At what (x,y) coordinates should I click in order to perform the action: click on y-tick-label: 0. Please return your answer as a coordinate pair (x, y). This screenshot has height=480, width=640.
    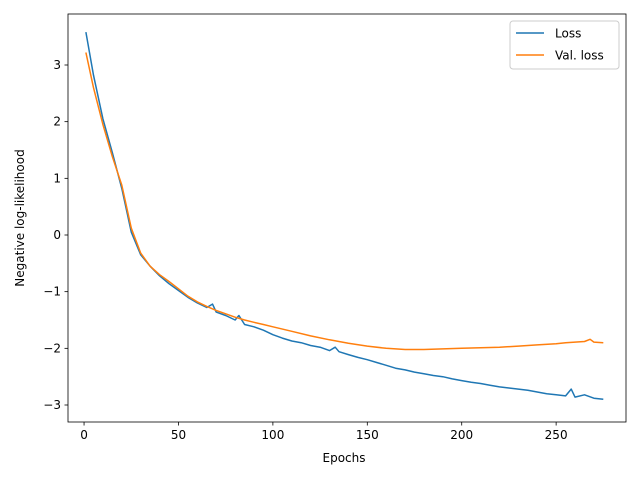
    Looking at the image, I should click on (57, 235).